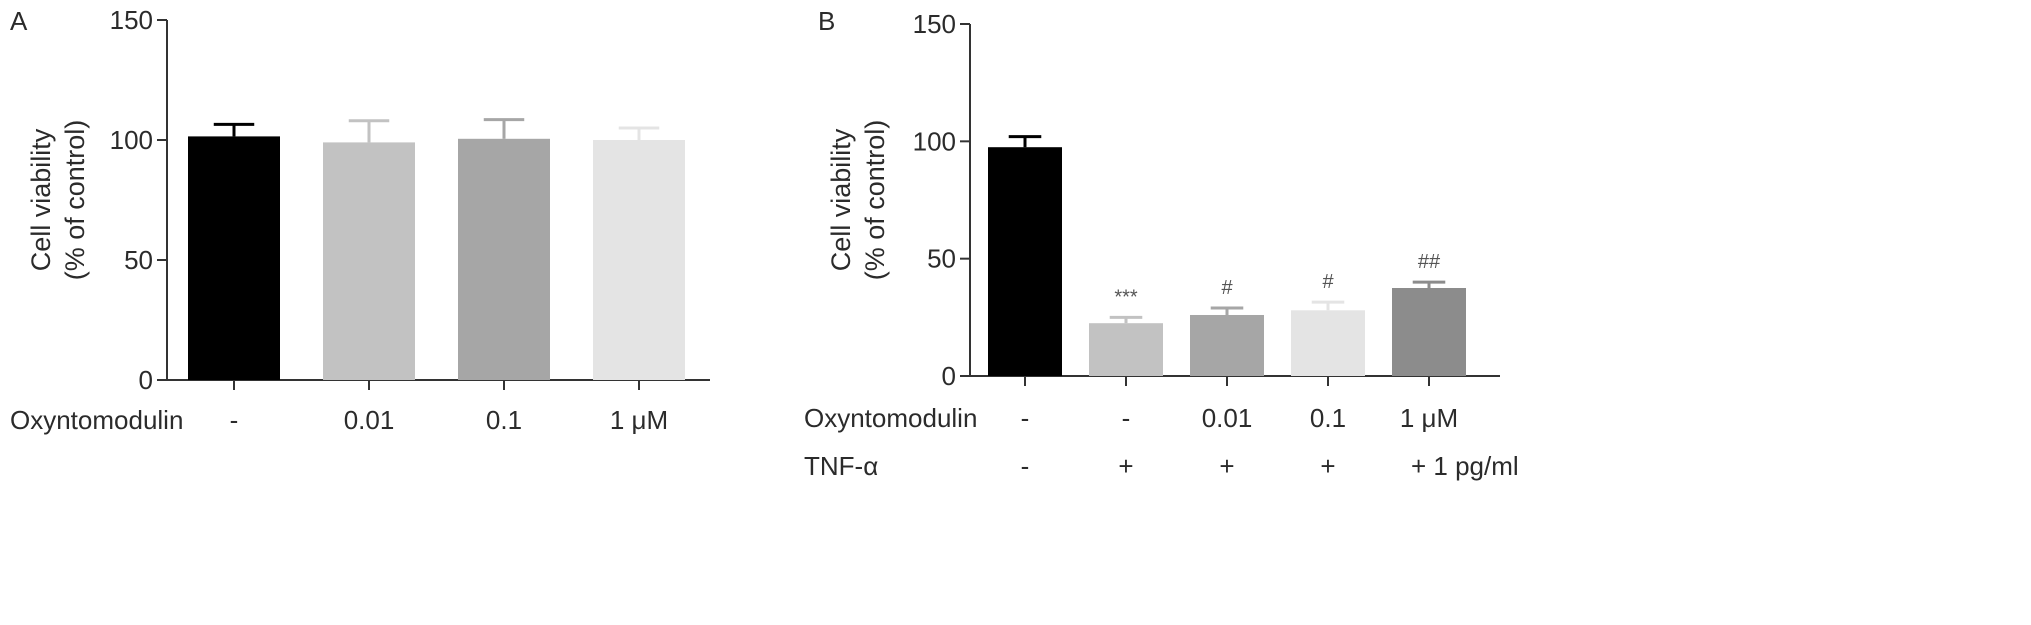 This screenshot has height=625, width=2031. I want to click on condition-row-label: TNF-α, so click(841, 466).